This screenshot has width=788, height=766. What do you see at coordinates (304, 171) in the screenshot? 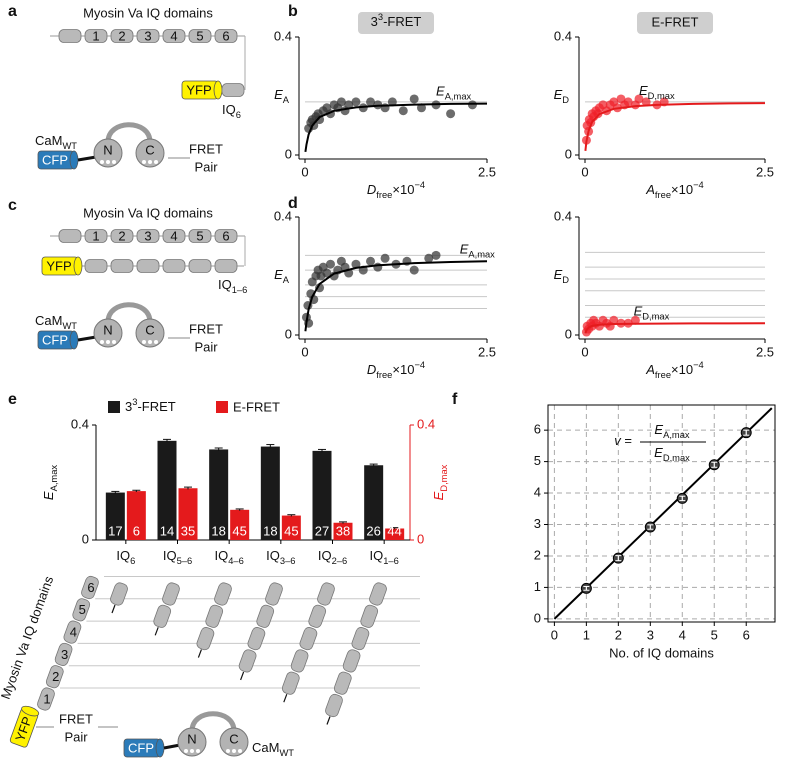
I see `x-tick-label: 0` at bounding box center [304, 171].